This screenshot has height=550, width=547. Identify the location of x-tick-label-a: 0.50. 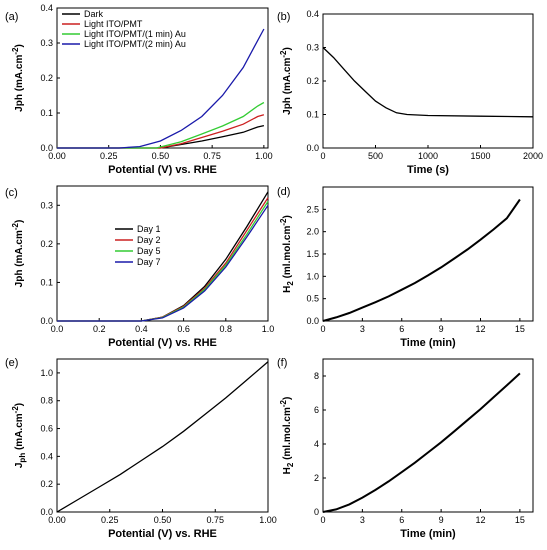
(161, 156).